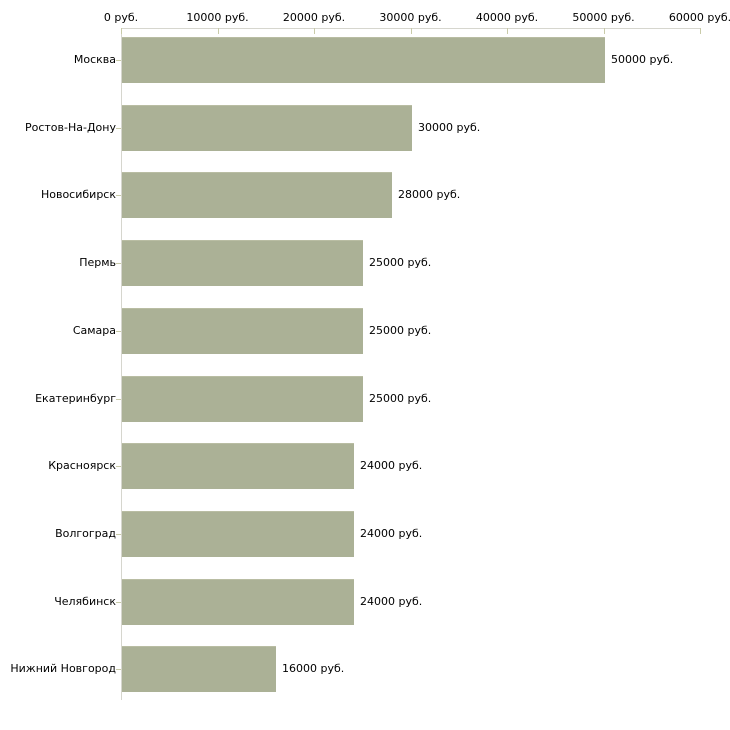 The image size is (730, 730). Describe the element at coordinates (314, 17) in the screenshot. I see `x-axis-tick-label: 20000 руб.` at that location.